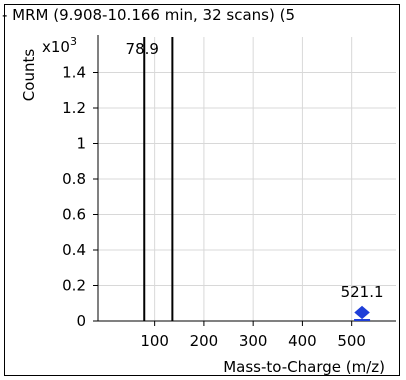 Image resolution: width=406 pixels, height=380 pixels. What do you see at coordinates (253, 341) in the screenshot?
I see `x-tick-label: 300` at bounding box center [253, 341].